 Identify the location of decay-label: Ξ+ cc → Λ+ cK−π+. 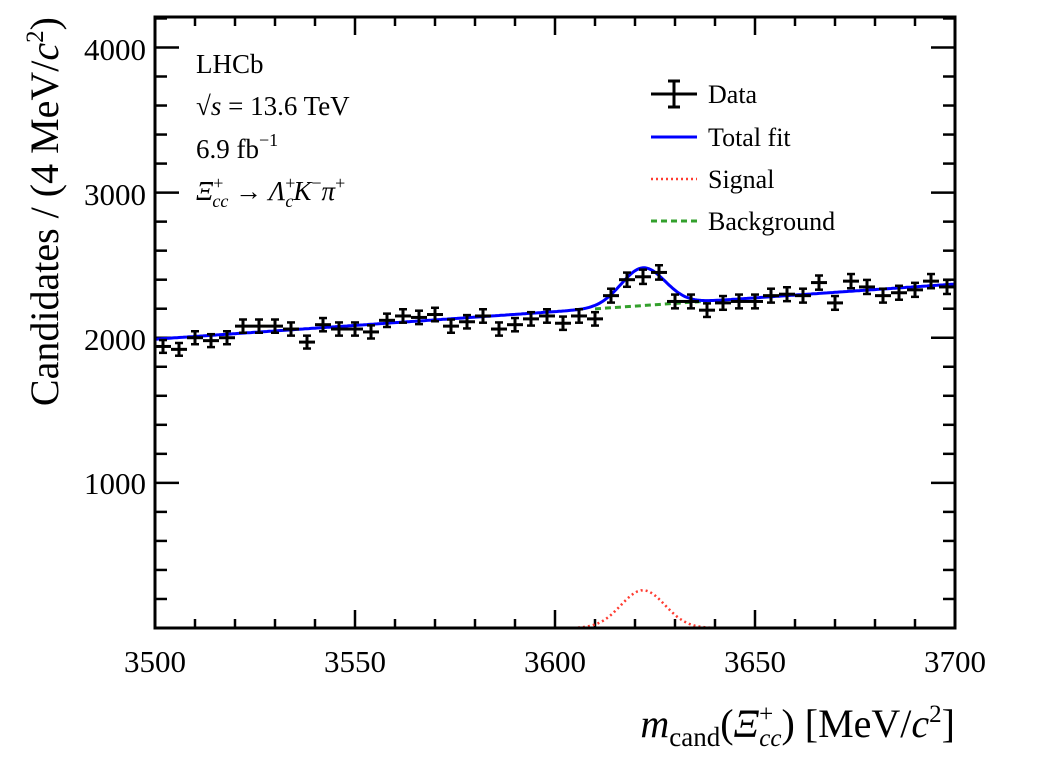
(270, 192).